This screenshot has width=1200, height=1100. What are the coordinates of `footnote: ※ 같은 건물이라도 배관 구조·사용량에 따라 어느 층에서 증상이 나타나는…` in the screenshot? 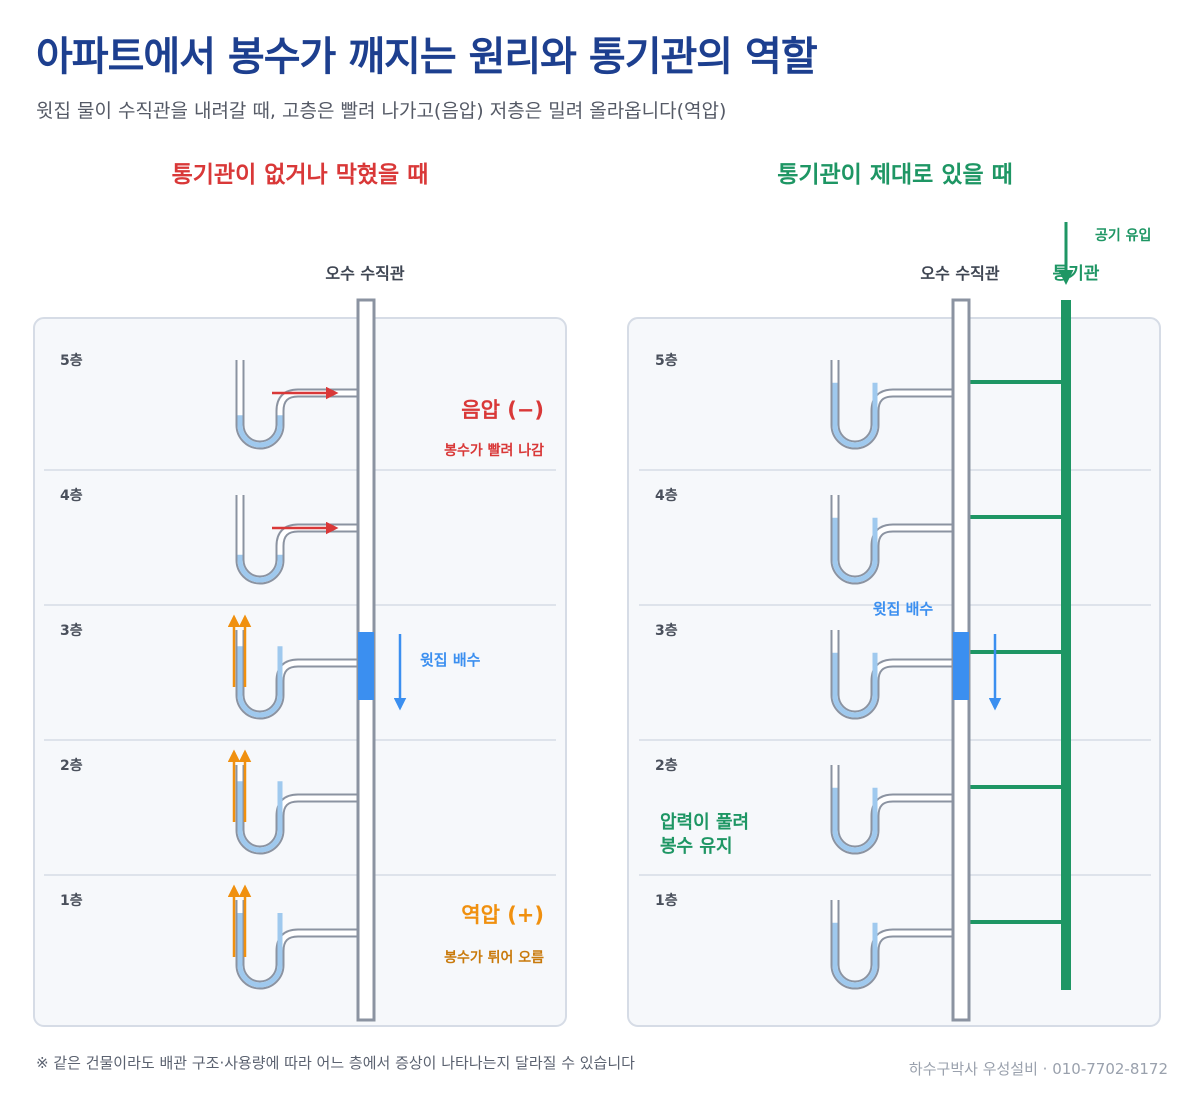 It's located at (335, 1063).